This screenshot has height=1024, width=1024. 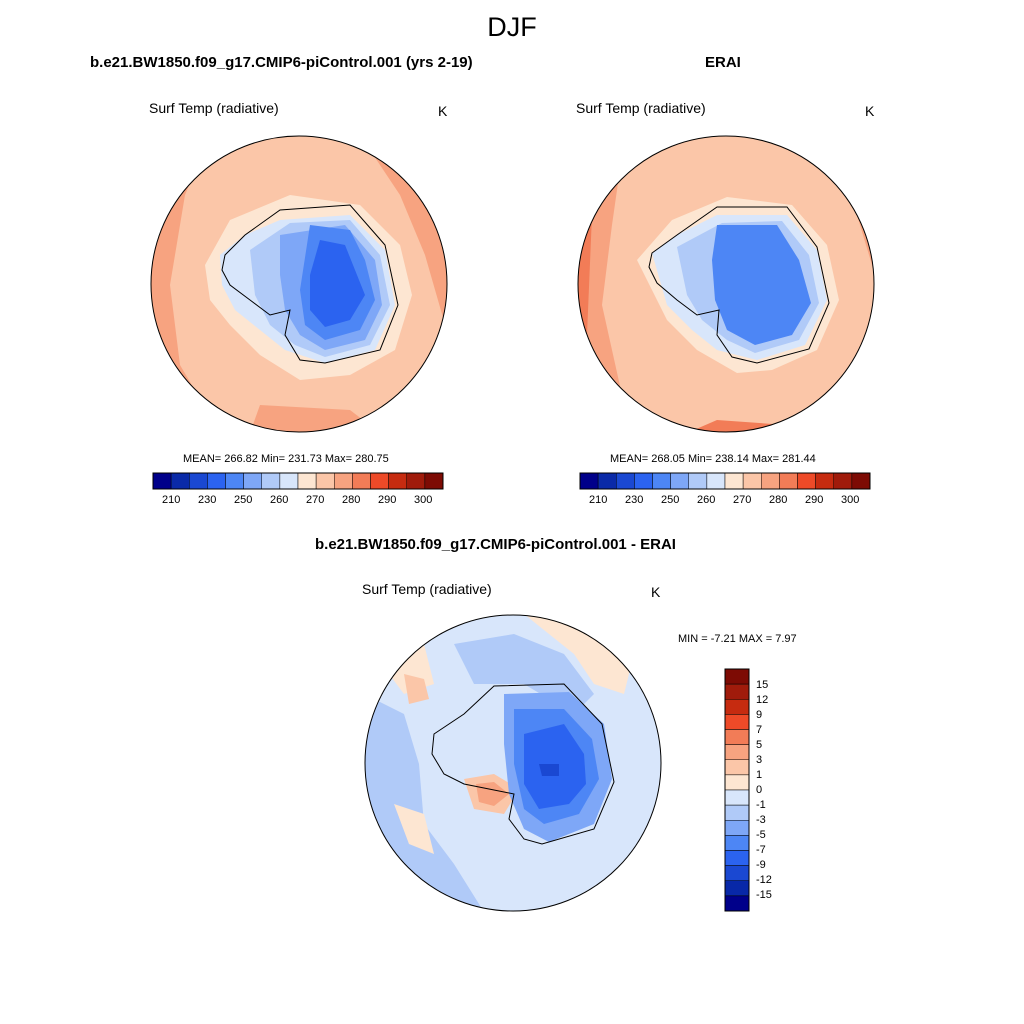 I want to click on panel-3-units: K, so click(x=656, y=592).